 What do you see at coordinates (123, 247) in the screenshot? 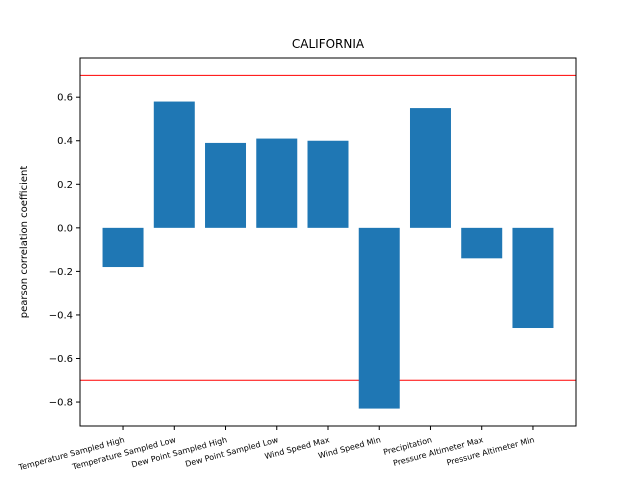
I see `bar-temperature-sampled-high` at bounding box center [123, 247].